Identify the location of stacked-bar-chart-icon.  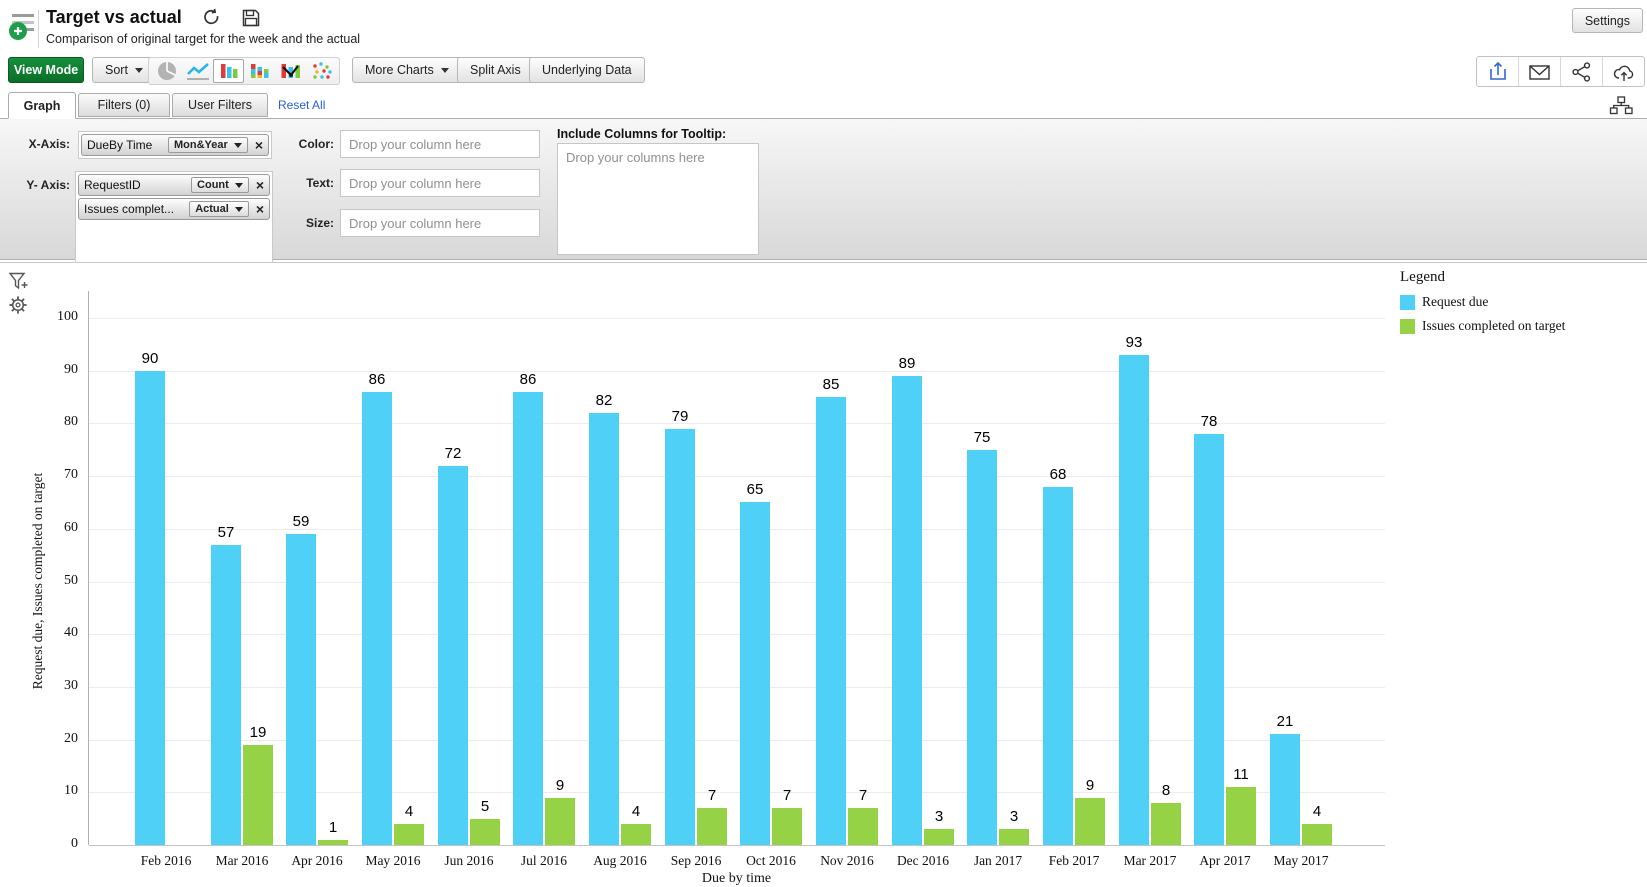
(259, 71).